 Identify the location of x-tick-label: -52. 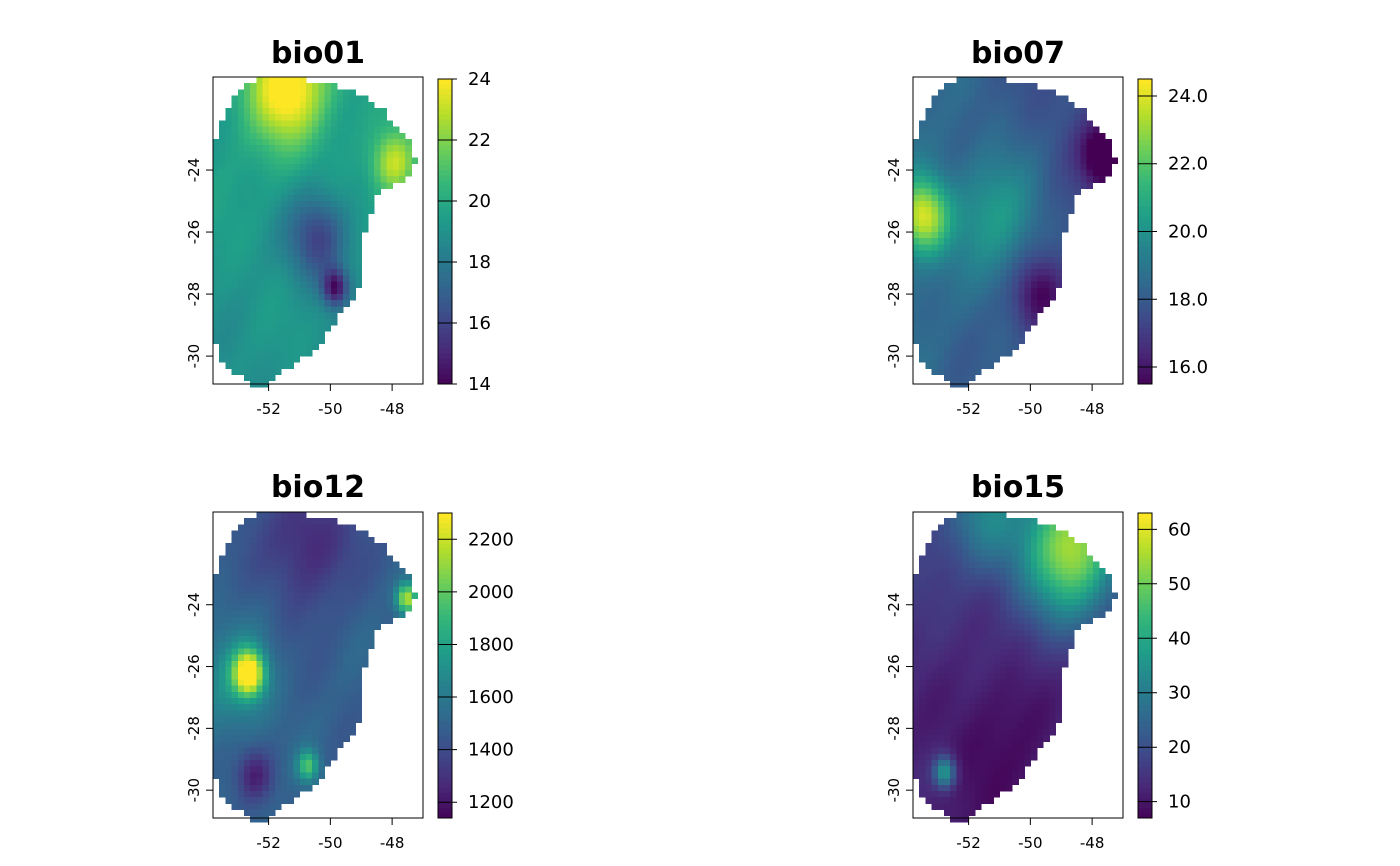
(968, 409).